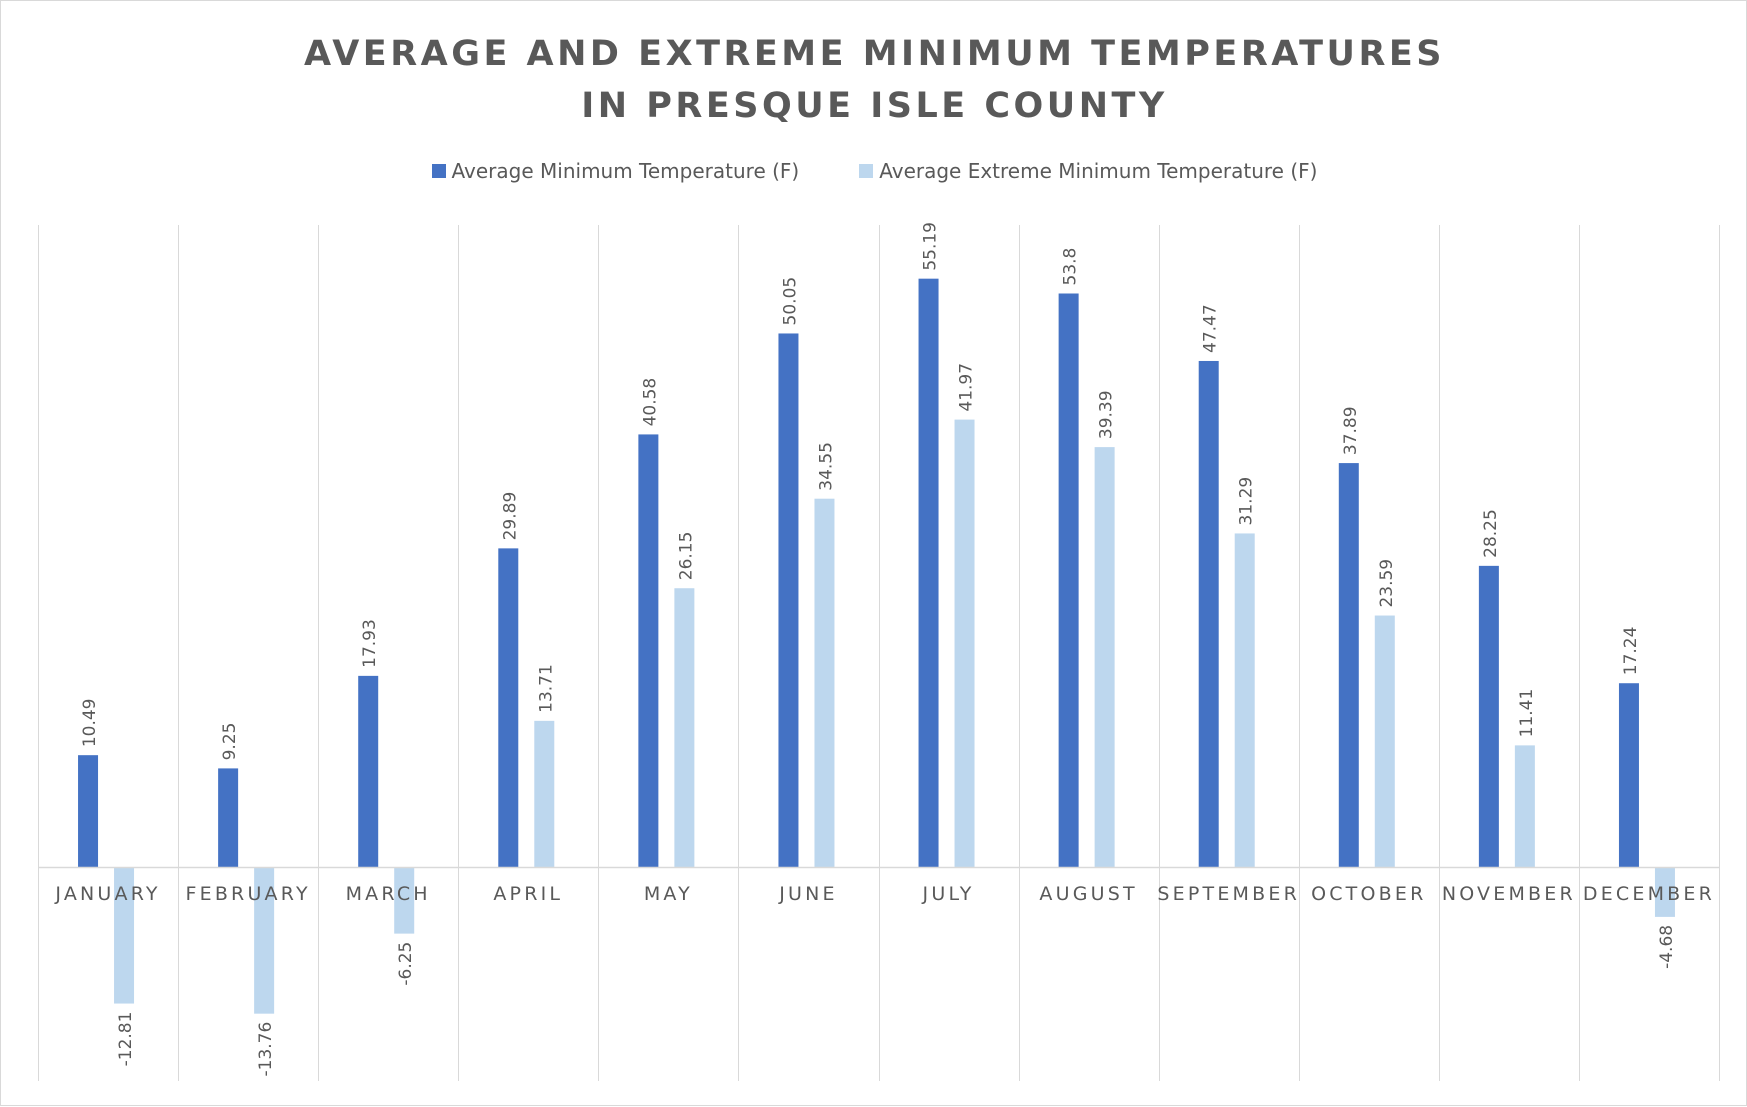 The image size is (1747, 1107). Describe the element at coordinates (90, 723) in the screenshot. I see `data-label: 10.49` at that location.